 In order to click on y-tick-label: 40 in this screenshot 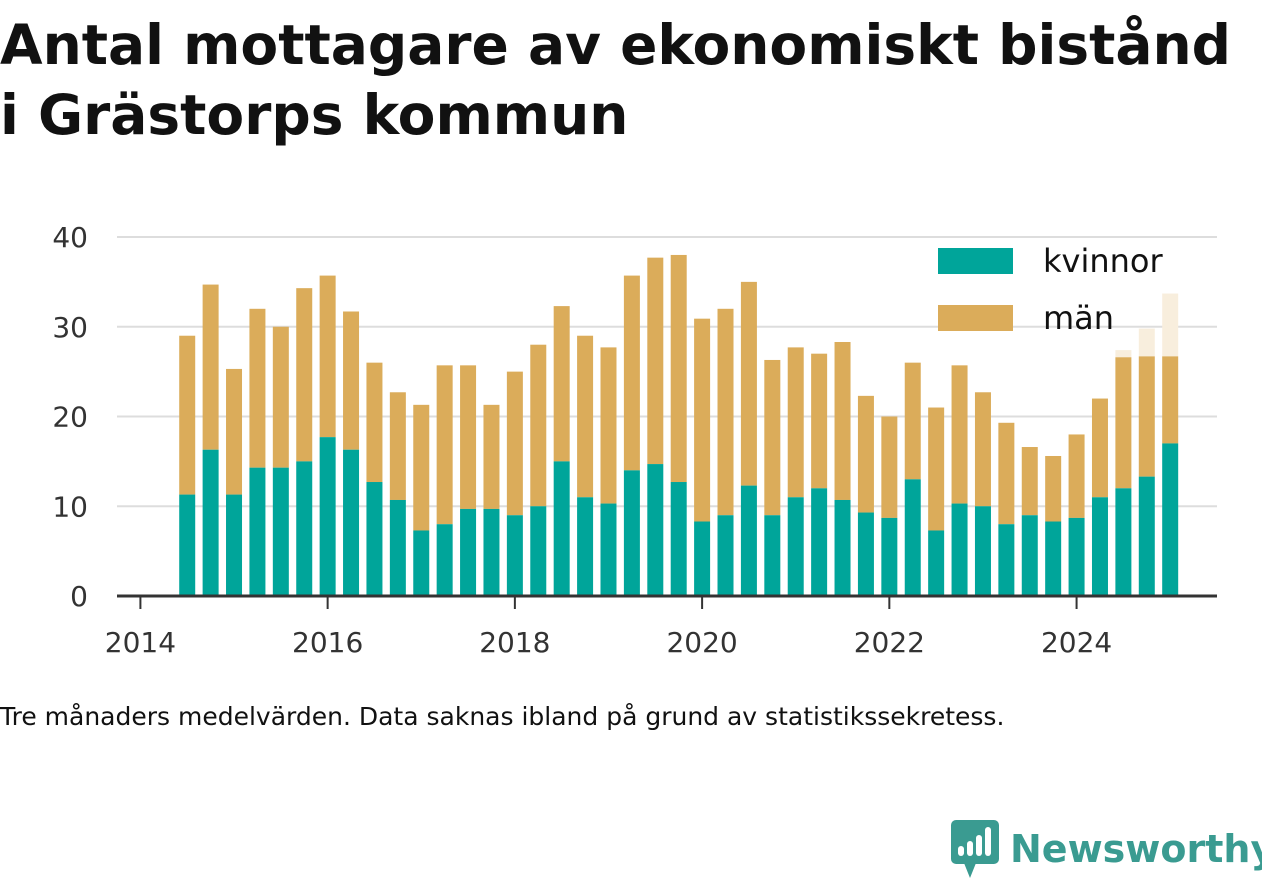, I will do `click(70, 237)`.